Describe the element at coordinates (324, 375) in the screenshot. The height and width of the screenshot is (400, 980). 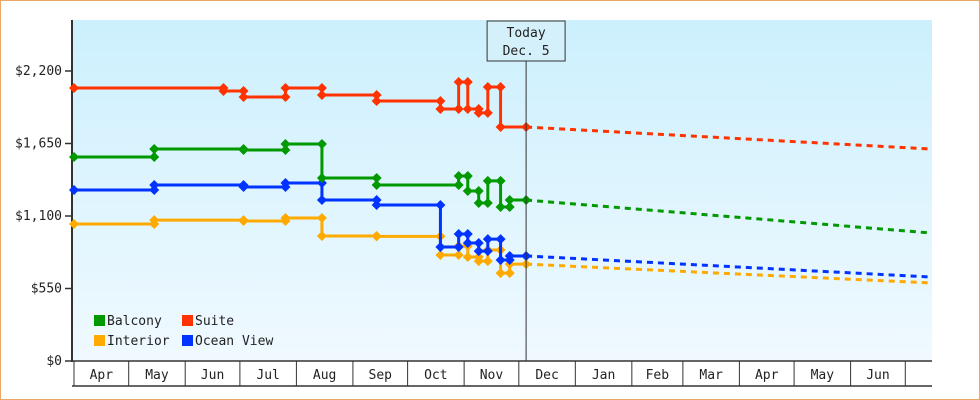
I see `month-label: Aug` at that location.